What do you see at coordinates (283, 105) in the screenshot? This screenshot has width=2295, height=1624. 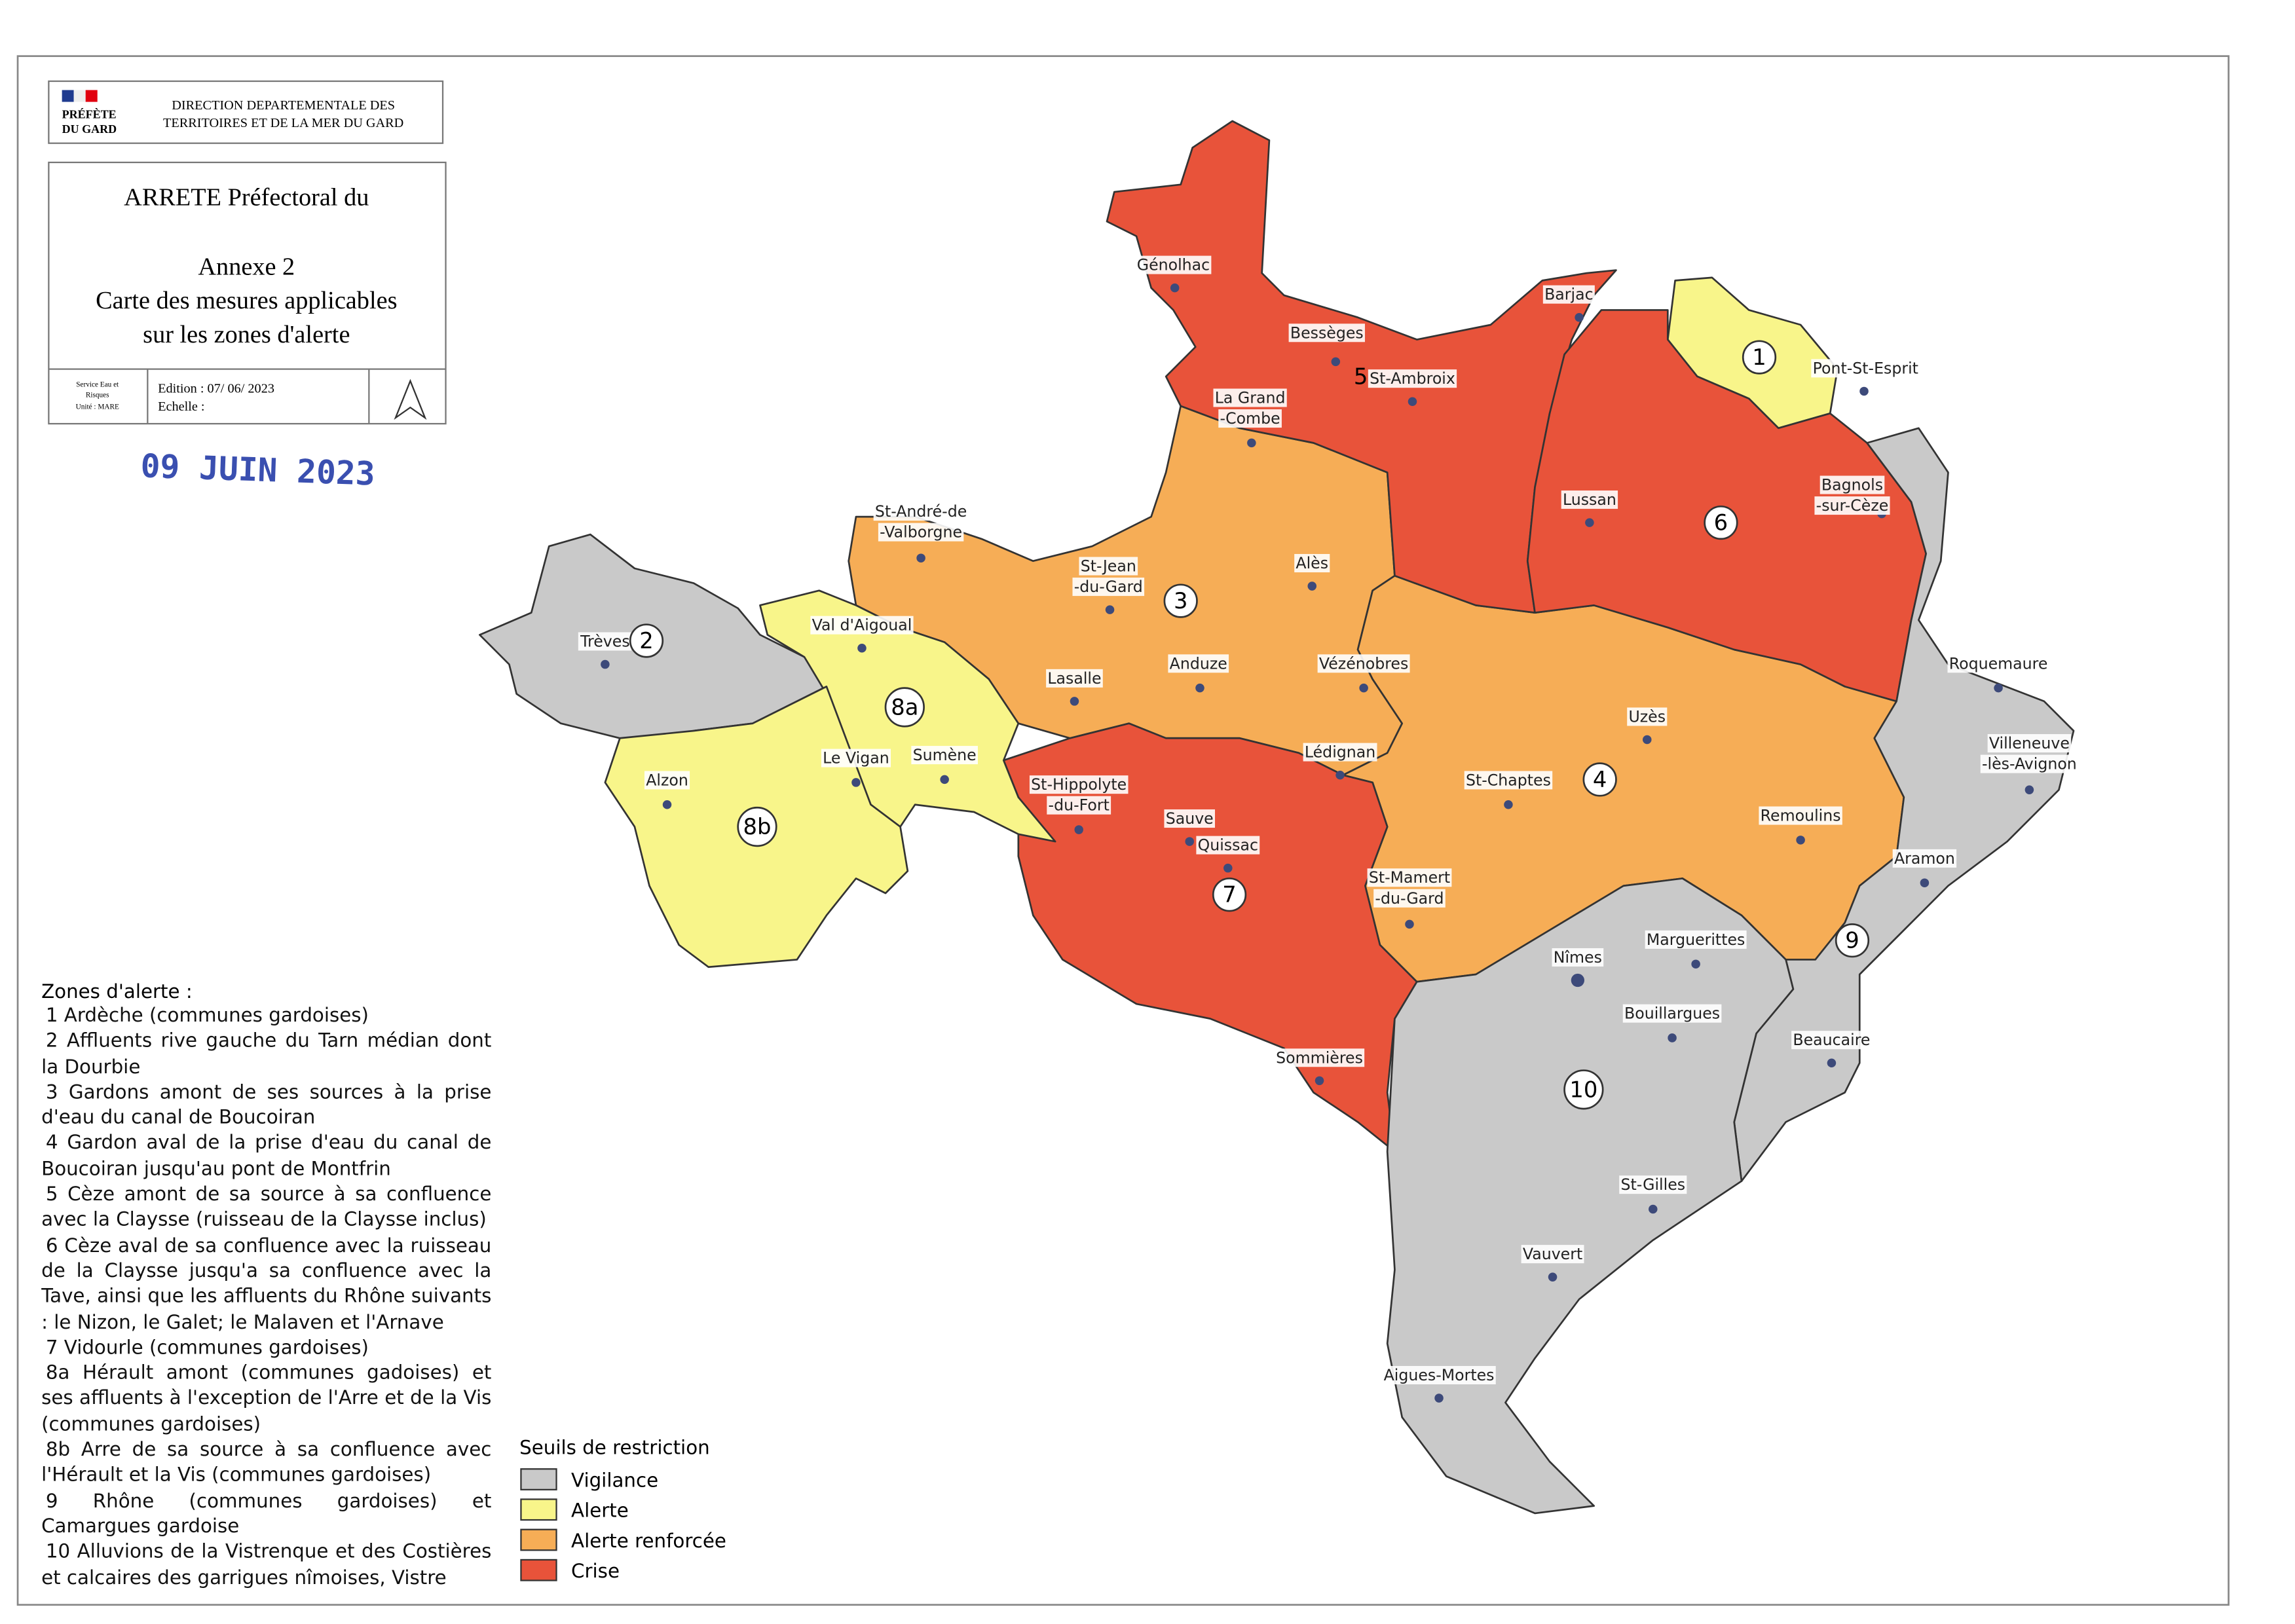 I see `direction-text: DIRECTION DEPARTEMENTALE DES` at bounding box center [283, 105].